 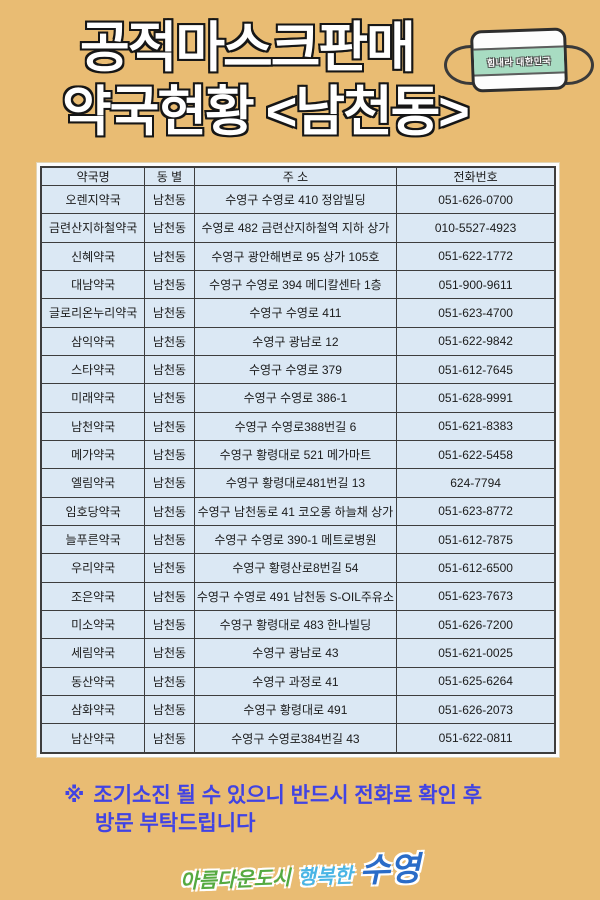 I want to click on table-row: 미래약국 남천동 수영구 수영로 386-1 051-628-9991, so click(x=298, y=398).